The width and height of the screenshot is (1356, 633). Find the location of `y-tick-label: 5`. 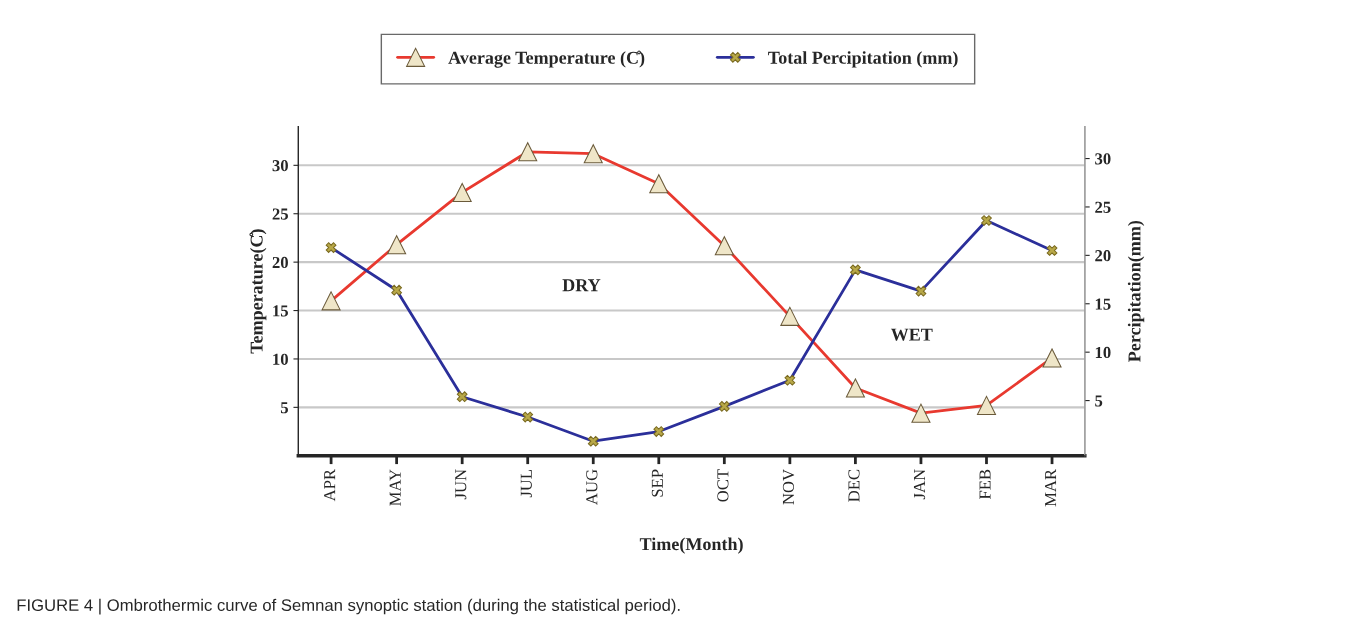

y-tick-label: 5 is located at coordinates (284, 408).